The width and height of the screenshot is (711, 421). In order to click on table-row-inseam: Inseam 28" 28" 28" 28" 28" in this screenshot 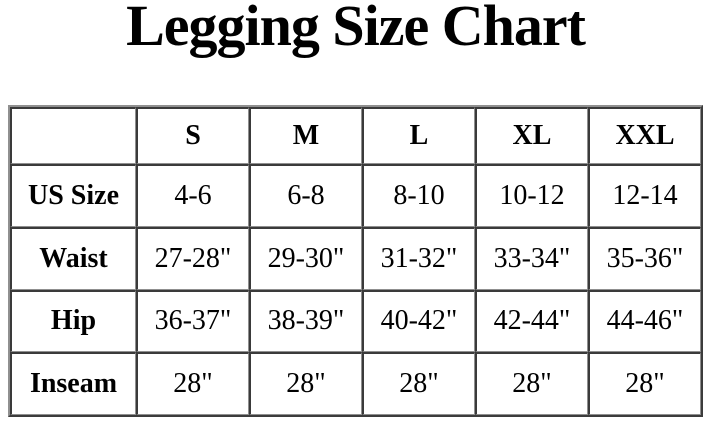, I will do `click(355, 383)`.